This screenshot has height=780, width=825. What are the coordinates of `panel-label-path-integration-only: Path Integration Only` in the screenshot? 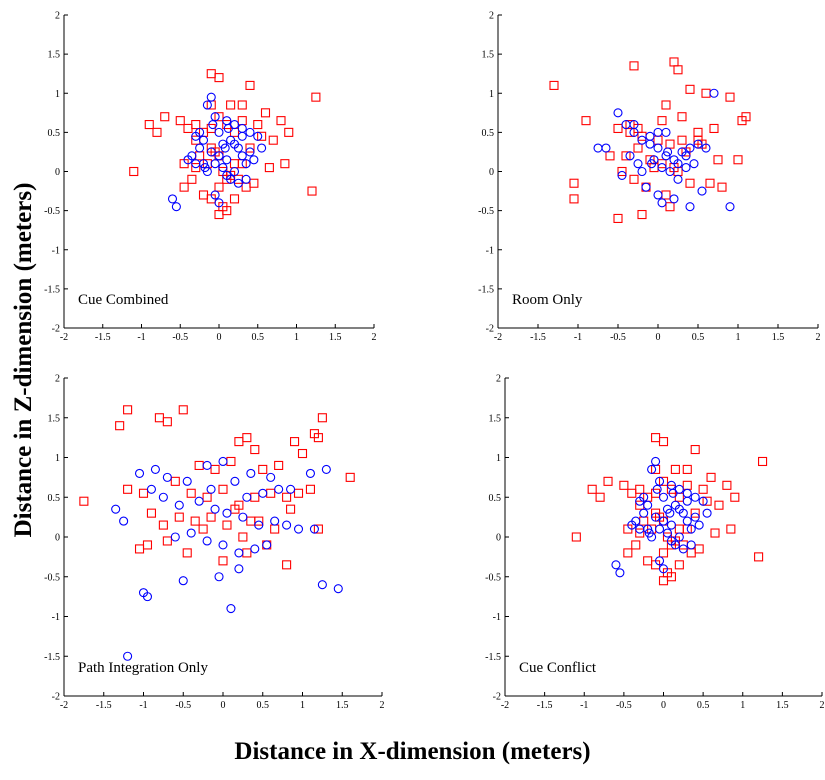 It's located at (143, 668).